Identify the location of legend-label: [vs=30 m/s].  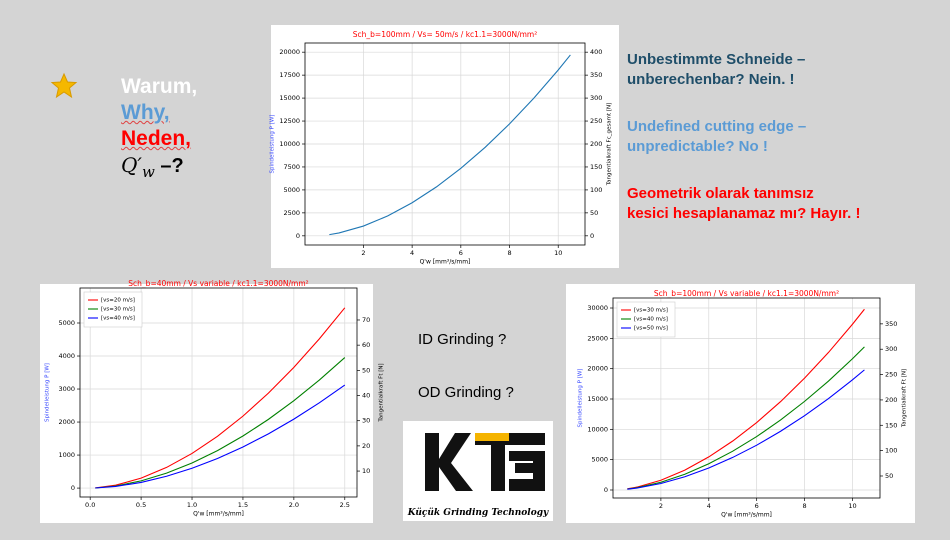
(118, 310).